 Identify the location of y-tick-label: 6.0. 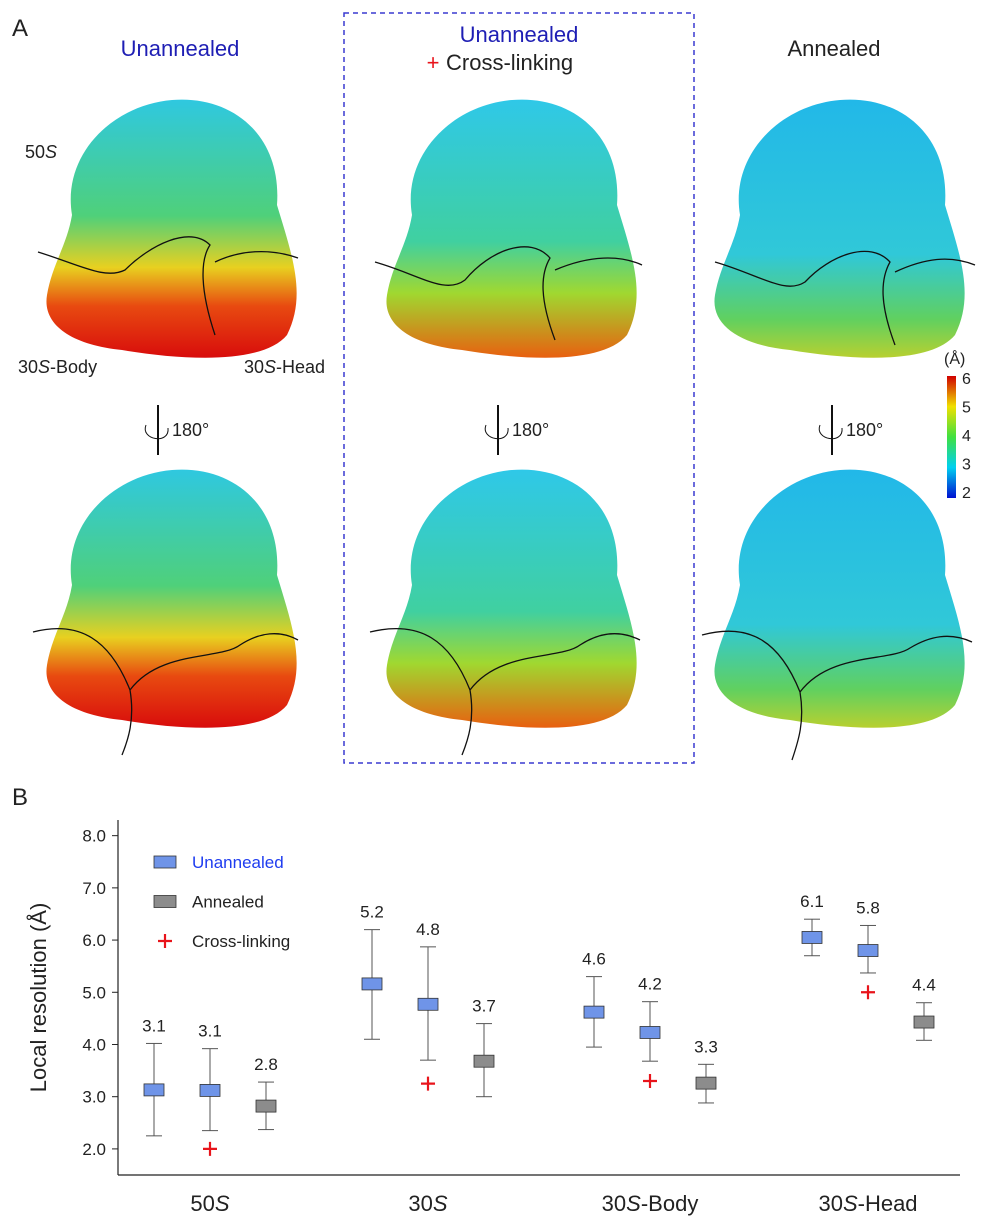
(94, 940).